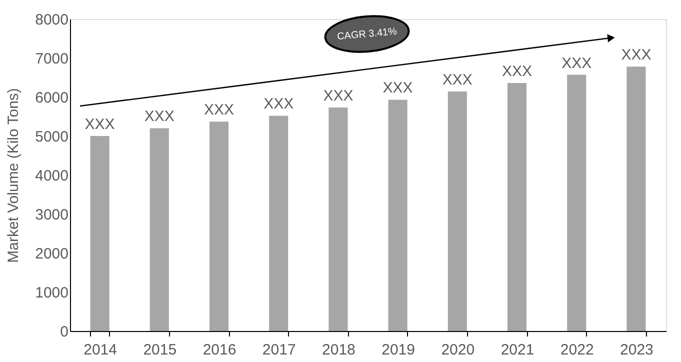 The width and height of the screenshot is (681, 362). What do you see at coordinates (637, 350) in the screenshot?
I see `x-tick-label: 2023` at bounding box center [637, 350].